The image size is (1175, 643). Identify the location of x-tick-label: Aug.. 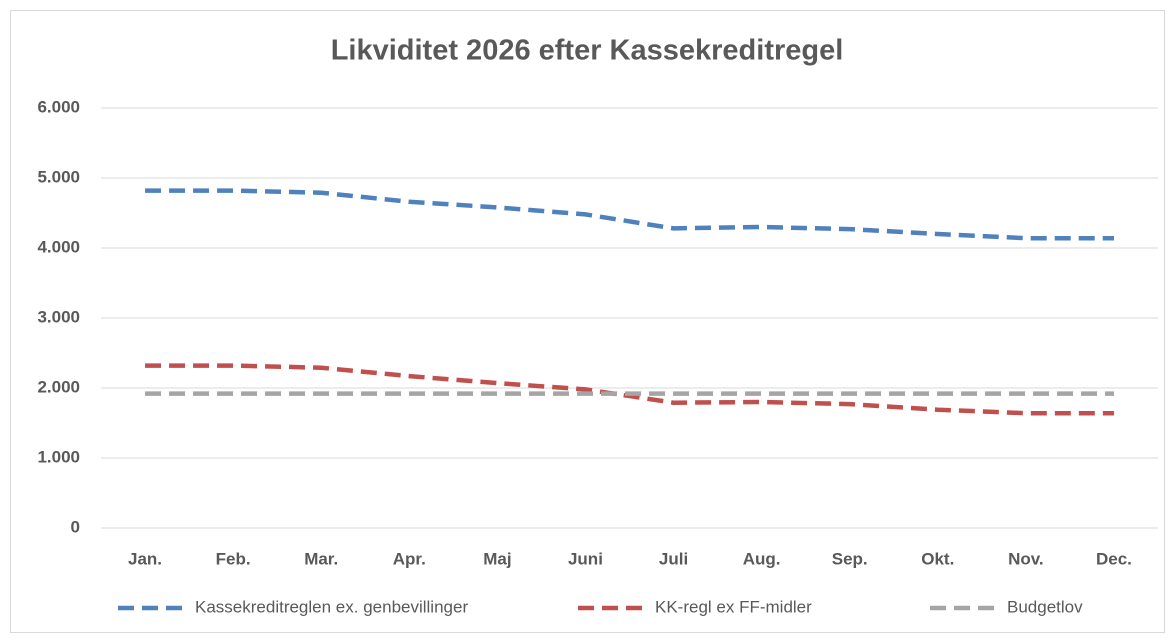
(762, 558).